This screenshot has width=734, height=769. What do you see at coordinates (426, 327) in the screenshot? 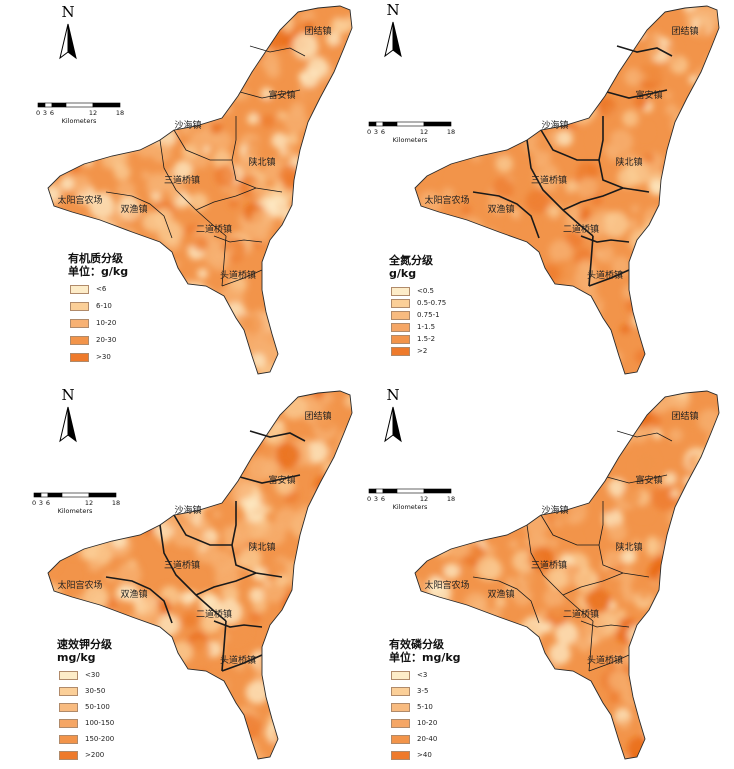
I see `legend-label: 1-1.5` at bounding box center [426, 327].